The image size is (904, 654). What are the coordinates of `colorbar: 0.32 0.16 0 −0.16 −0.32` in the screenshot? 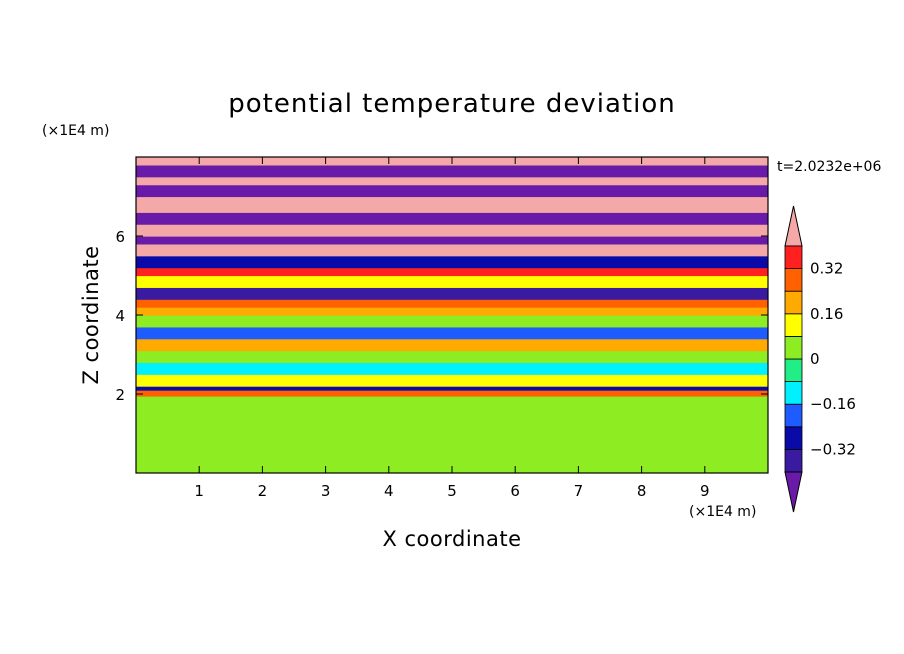 It's located at (820, 359).